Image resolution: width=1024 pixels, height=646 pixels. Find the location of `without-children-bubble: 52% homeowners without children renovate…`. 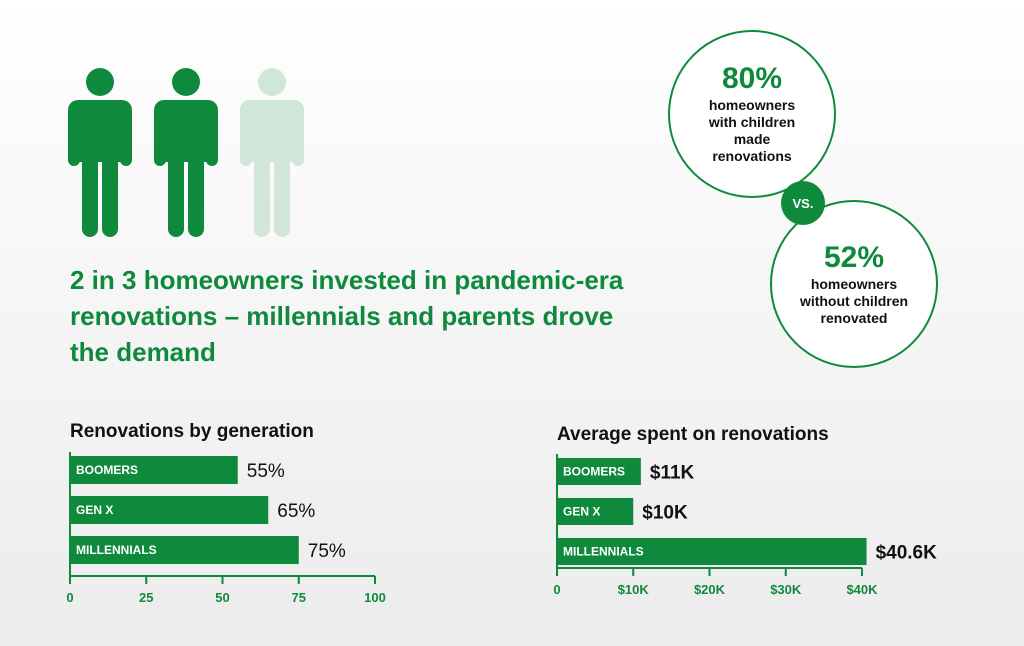

without-children-bubble: 52% homeowners without children renovate… is located at coordinates (854, 284).